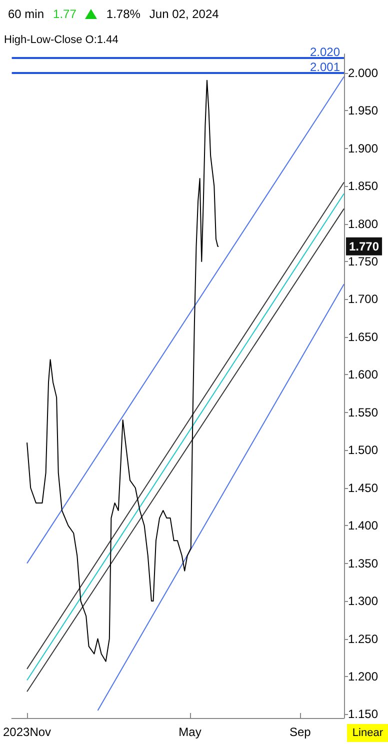  I want to click on text: 1.78%, so click(123, 14).